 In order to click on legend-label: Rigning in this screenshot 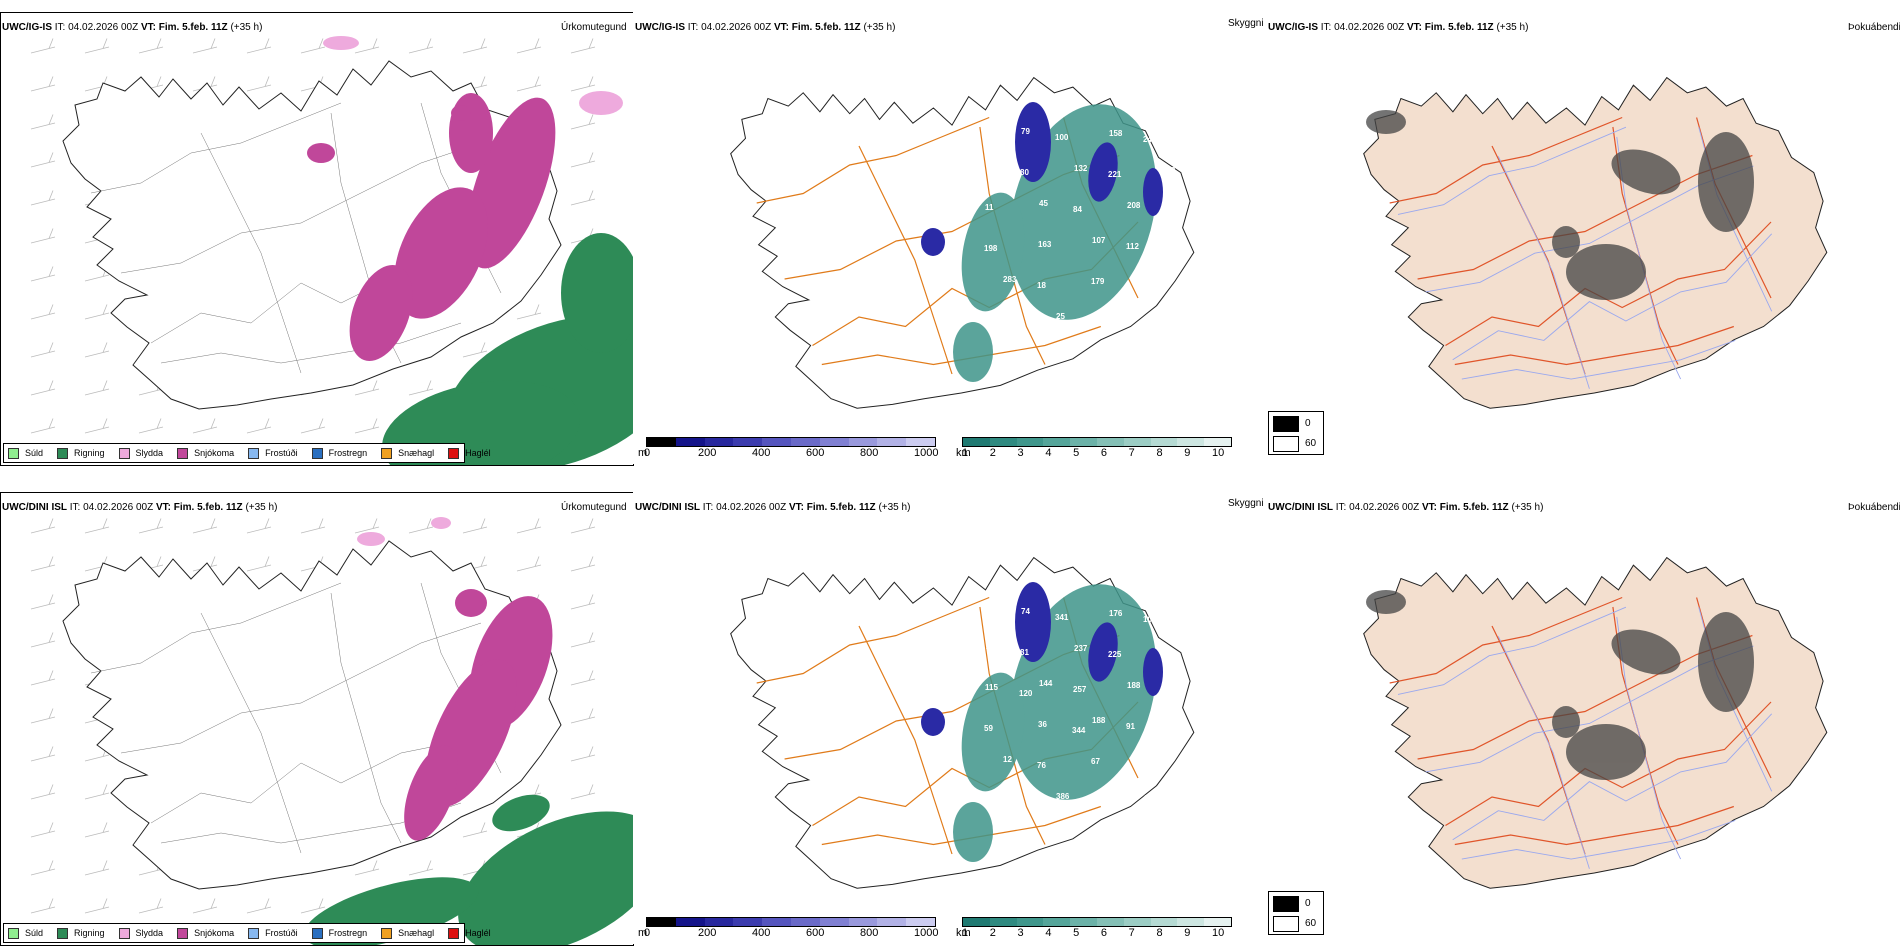, I will do `click(89, 453)`.